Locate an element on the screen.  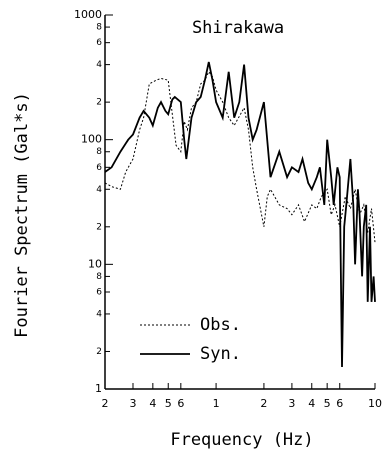
y-axis-label: Fourier Spectrum (Gal*s) is located at coordinates (22, 215).